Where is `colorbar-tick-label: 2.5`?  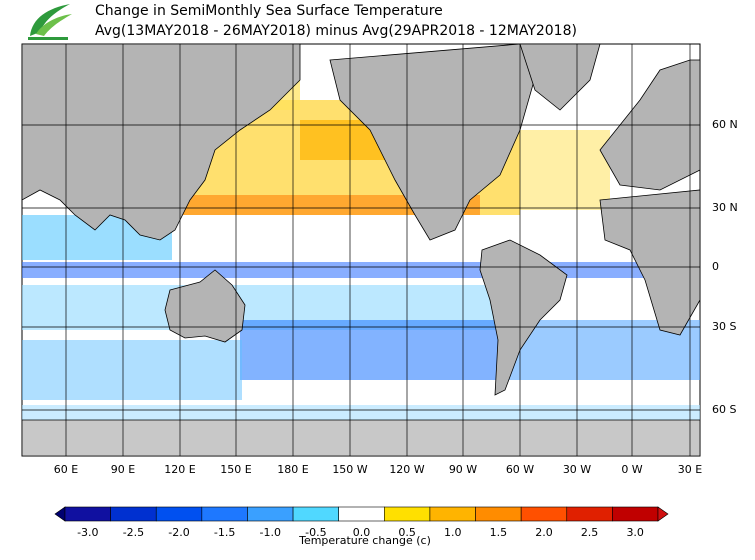
colorbar-tick-label: 2.5 is located at coordinates (590, 532).